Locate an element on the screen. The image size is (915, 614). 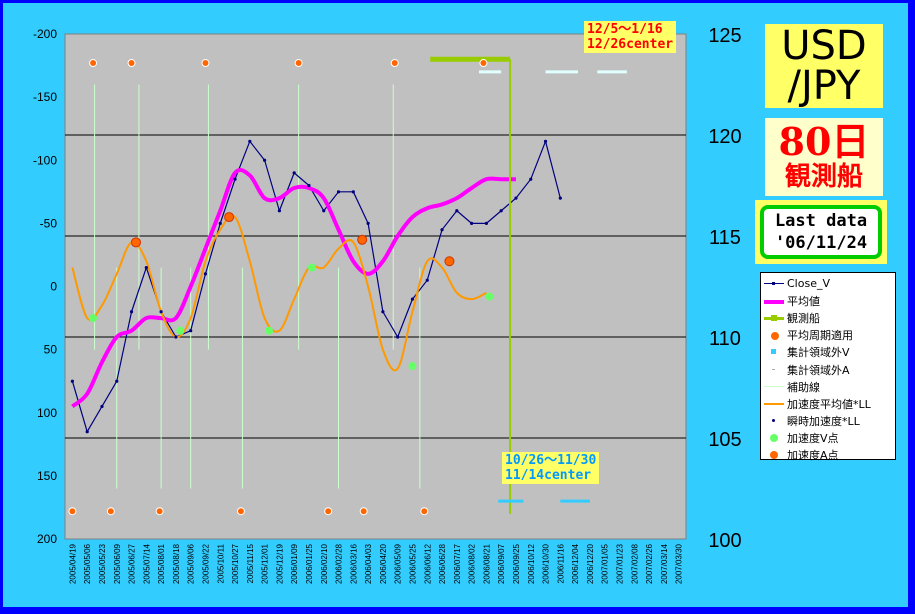
legend-entry: Close_V is located at coordinates (828, 283).